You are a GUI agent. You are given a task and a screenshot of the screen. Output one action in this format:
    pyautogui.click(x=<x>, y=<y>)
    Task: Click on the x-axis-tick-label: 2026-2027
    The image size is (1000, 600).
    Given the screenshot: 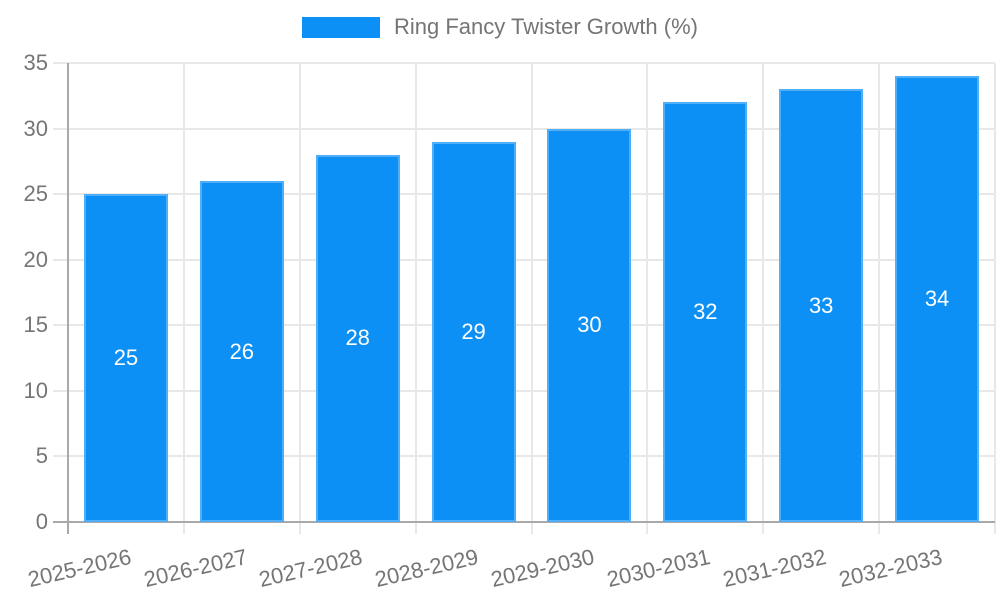 What is the action you would take?
    pyautogui.click(x=195, y=568)
    